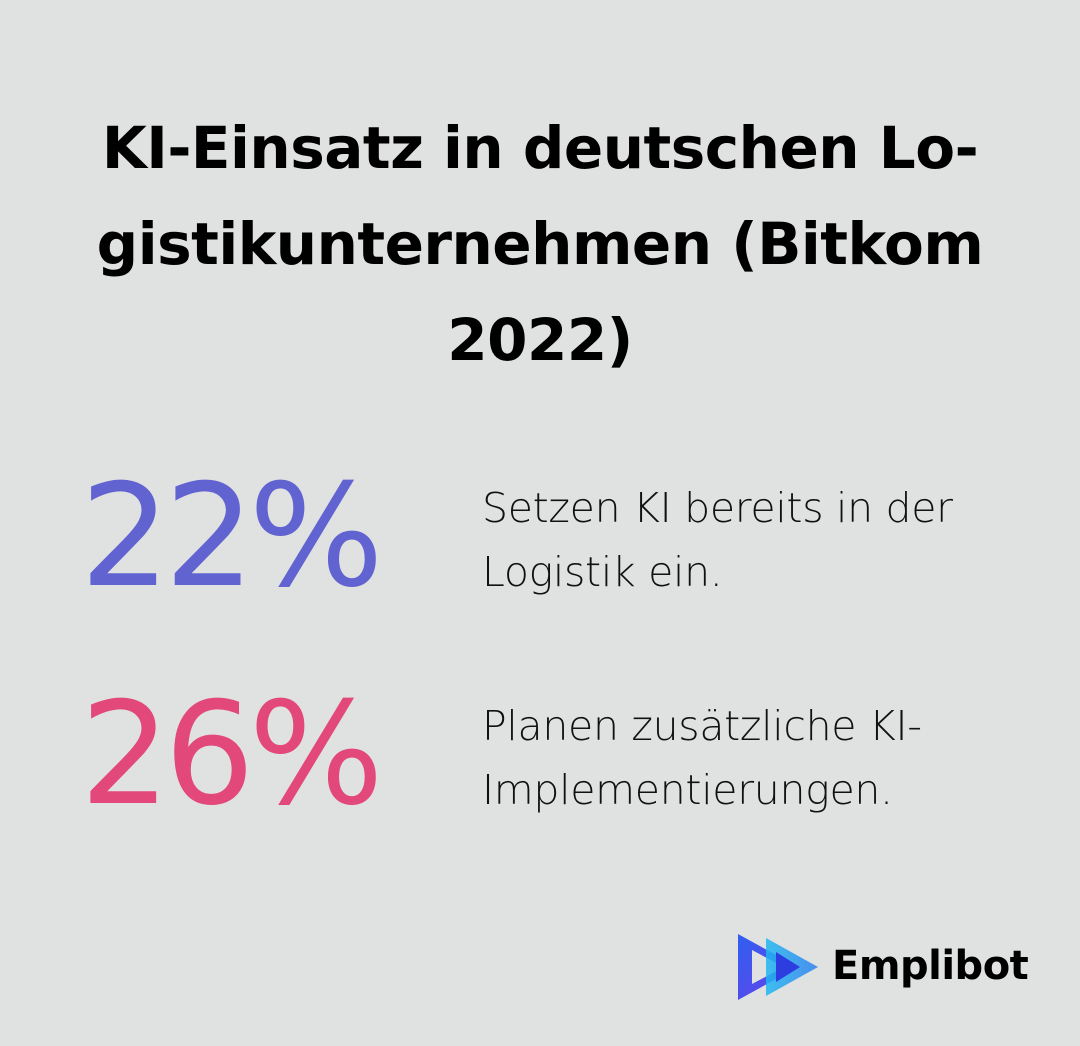 The image size is (1080, 1046). I want to click on play-arrow-logo-icon, so click(778, 967).